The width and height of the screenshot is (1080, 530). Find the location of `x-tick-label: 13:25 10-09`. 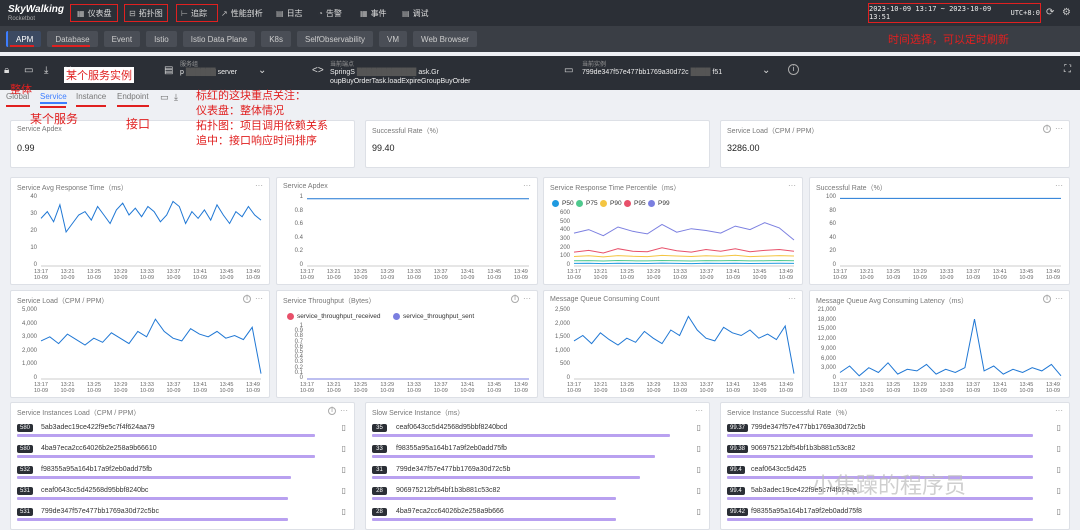

x-tick-label: 13:25 10-09 is located at coordinates (627, 388).